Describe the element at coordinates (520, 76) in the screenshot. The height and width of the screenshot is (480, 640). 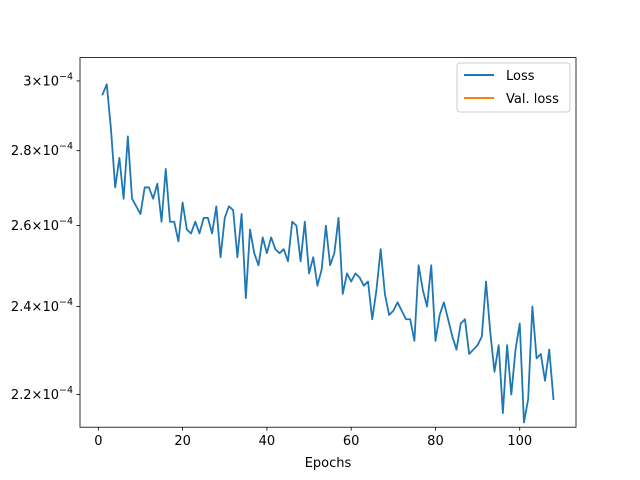
I see `legend-label-loss: Loss` at that location.